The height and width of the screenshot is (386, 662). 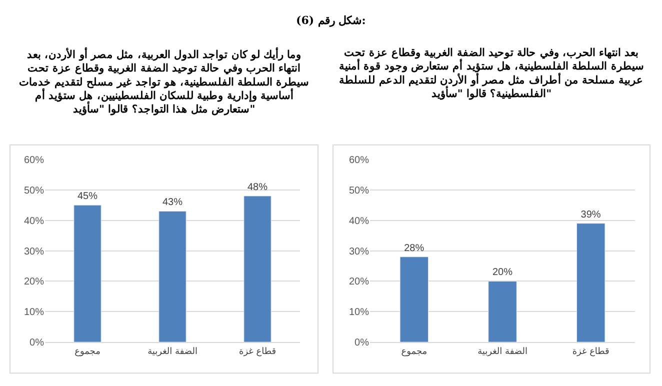 I want to click on text: شكل رقم (6):, so click(x=331, y=20).